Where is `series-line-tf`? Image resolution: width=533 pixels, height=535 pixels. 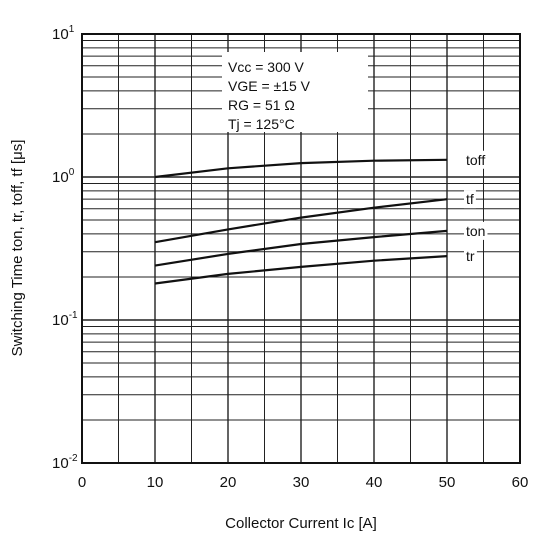
series-line-tf is located at coordinates (301, 221).